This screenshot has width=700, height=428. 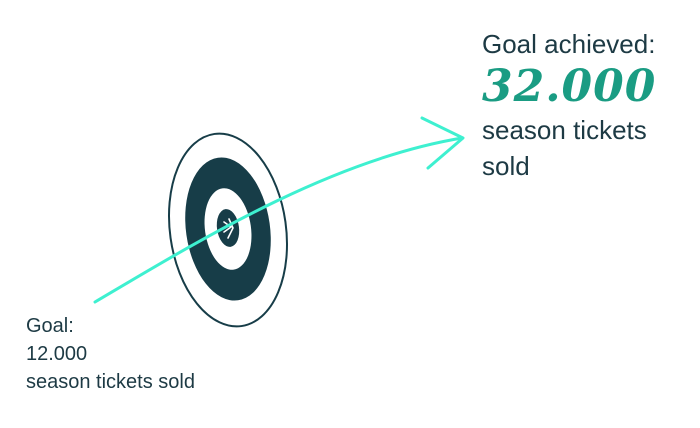 What do you see at coordinates (146, 354) in the screenshot?
I see `goal-block: Goal: 12.000 season tickets sold` at bounding box center [146, 354].